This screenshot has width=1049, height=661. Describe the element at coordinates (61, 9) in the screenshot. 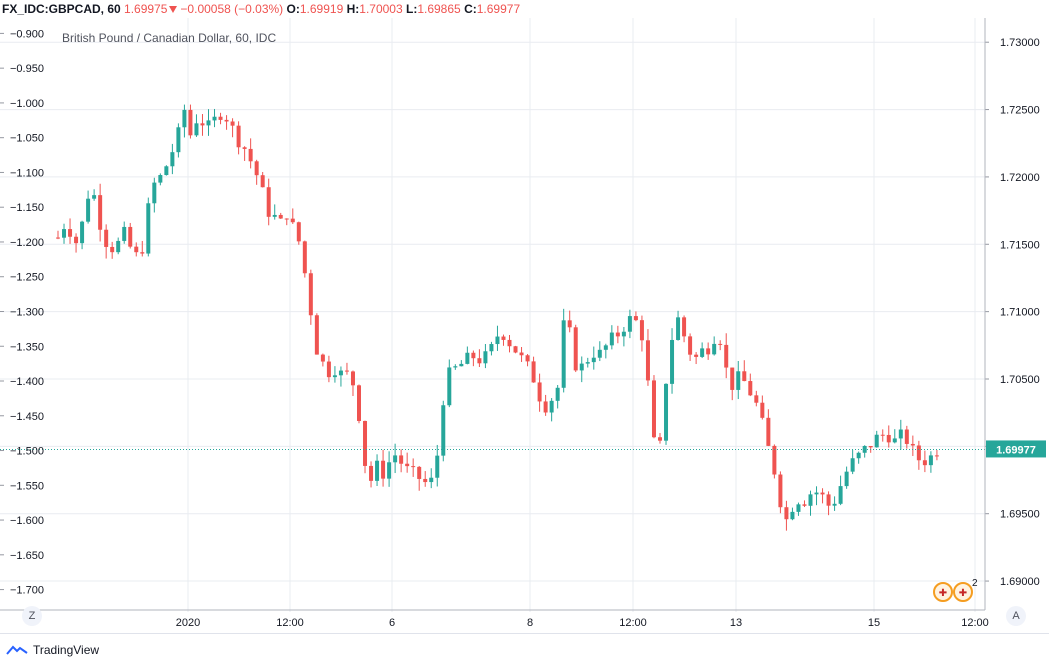

I see `symbol-label: FX_IDC:GBPCAD, 60` at that location.